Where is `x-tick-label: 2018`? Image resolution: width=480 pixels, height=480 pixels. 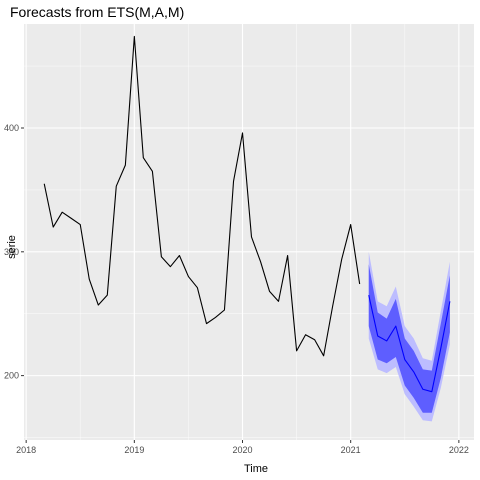 x-tick-label: 2018 is located at coordinates (26, 450).